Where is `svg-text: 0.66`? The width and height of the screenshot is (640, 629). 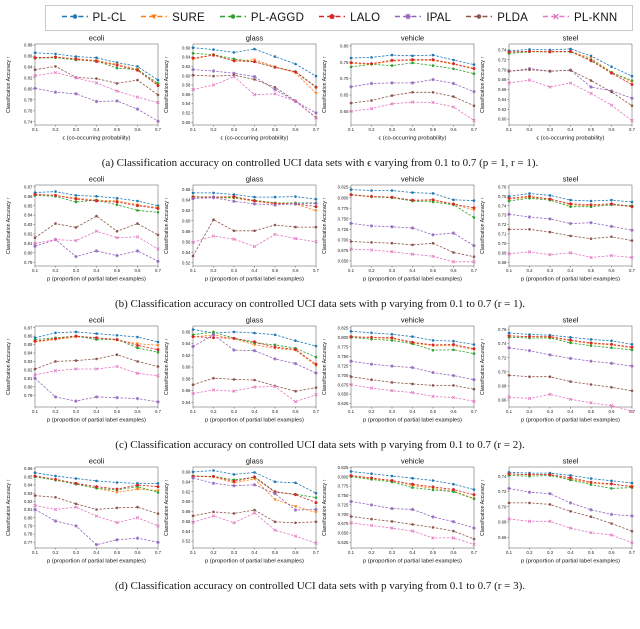 svg-text: 0.66 is located at coordinates (186, 332).